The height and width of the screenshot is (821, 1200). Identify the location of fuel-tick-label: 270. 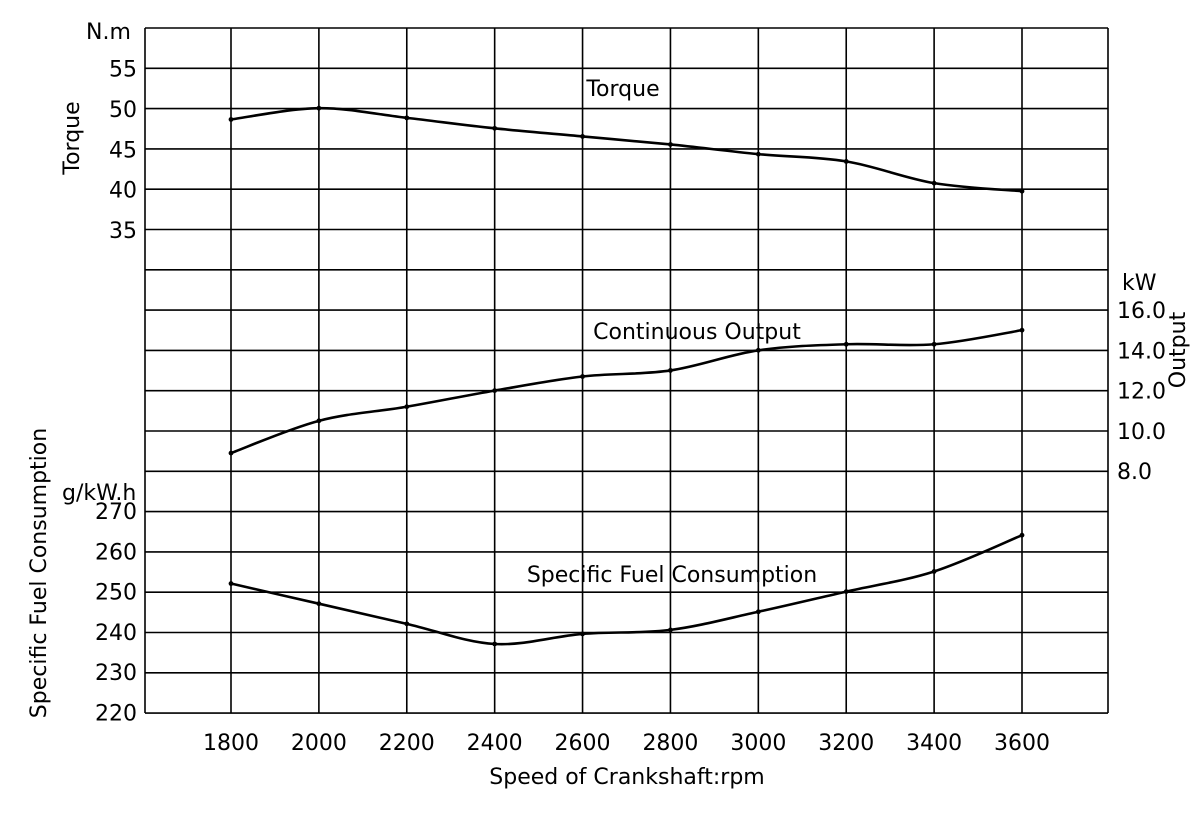
(116, 512).